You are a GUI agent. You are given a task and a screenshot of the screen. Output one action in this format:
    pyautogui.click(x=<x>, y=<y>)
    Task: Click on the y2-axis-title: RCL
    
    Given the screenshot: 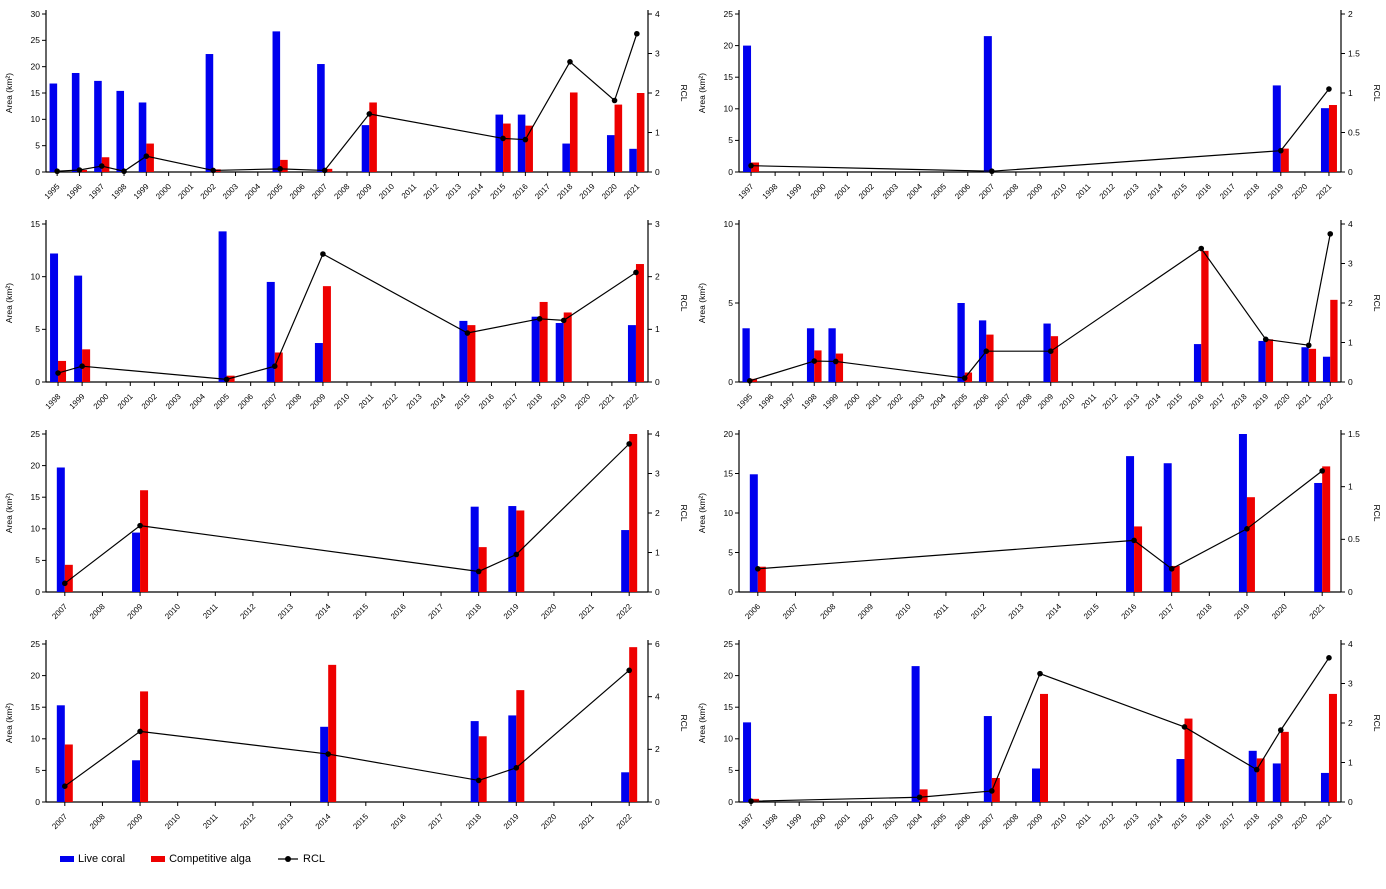 What is the action you would take?
    pyautogui.click(x=684, y=302)
    